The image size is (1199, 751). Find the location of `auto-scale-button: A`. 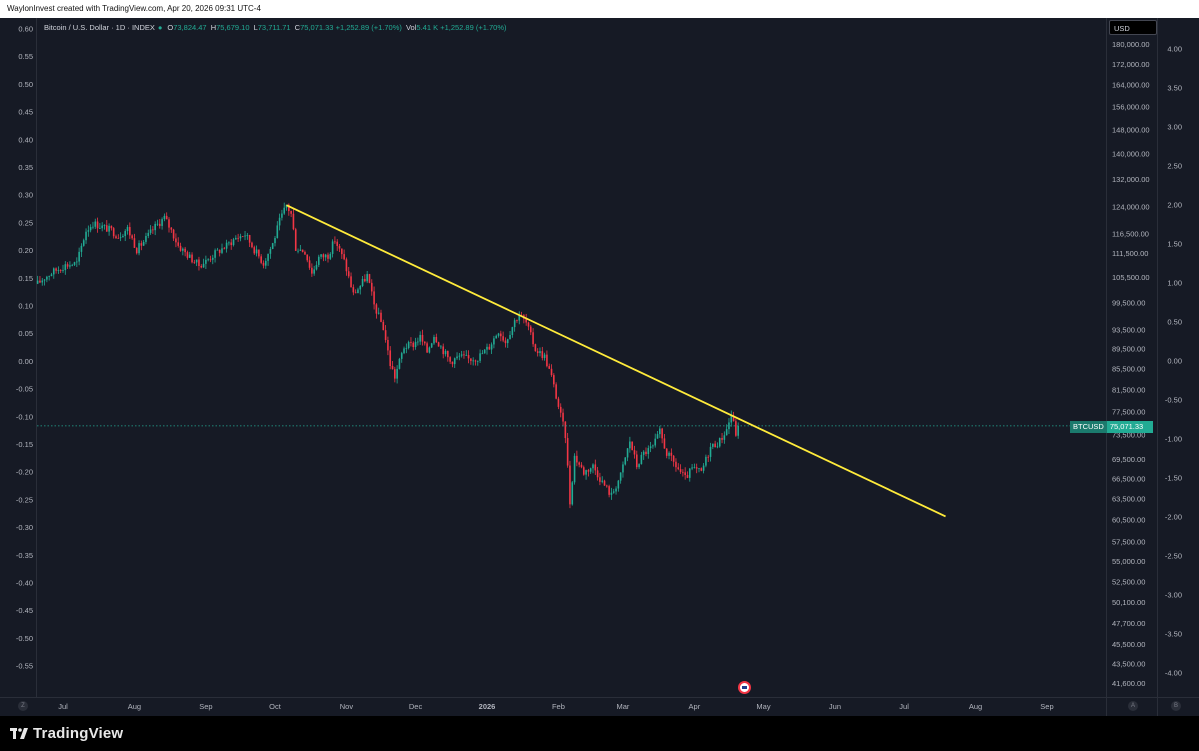

auto-scale-button: A is located at coordinates (1133, 706).